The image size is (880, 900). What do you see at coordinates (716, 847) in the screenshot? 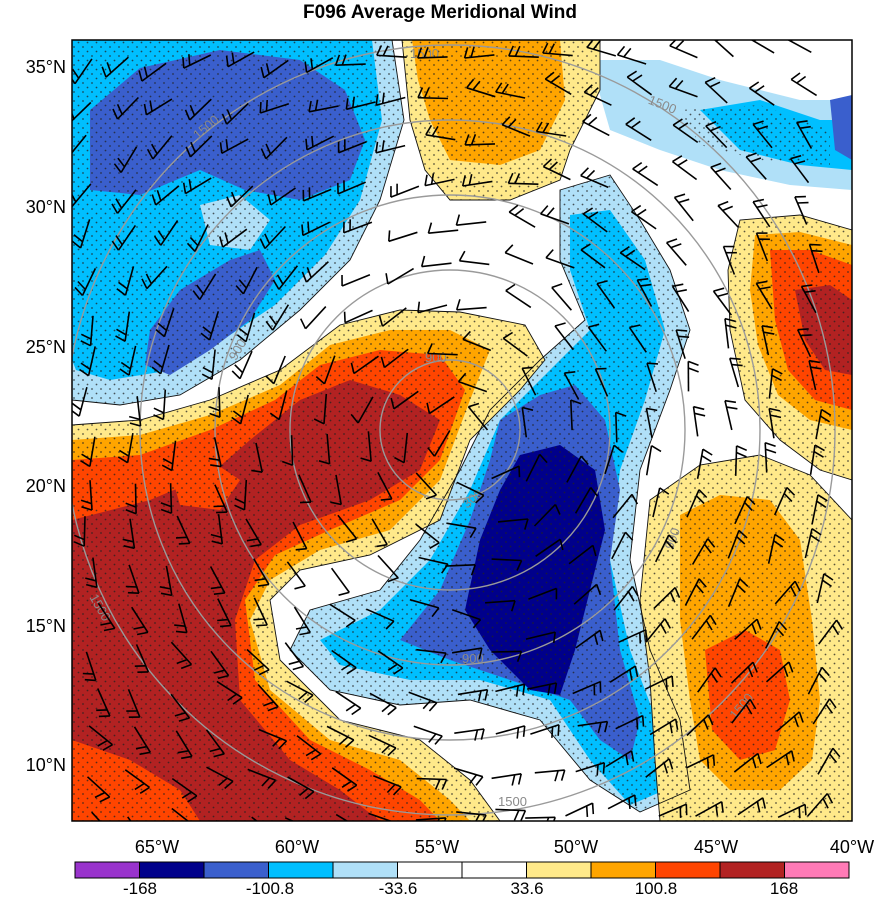
I see `lon-label-45w: 45°W` at bounding box center [716, 847].